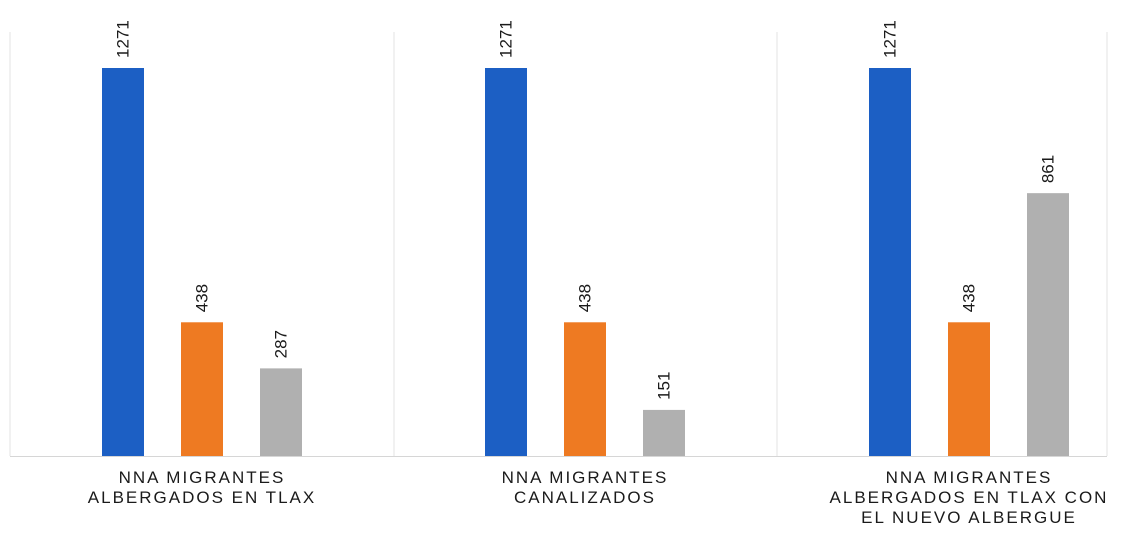  What do you see at coordinates (202, 497) in the screenshot?
I see `category-tick-label: ALBERGADOS EN TLAX` at bounding box center [202, 497].